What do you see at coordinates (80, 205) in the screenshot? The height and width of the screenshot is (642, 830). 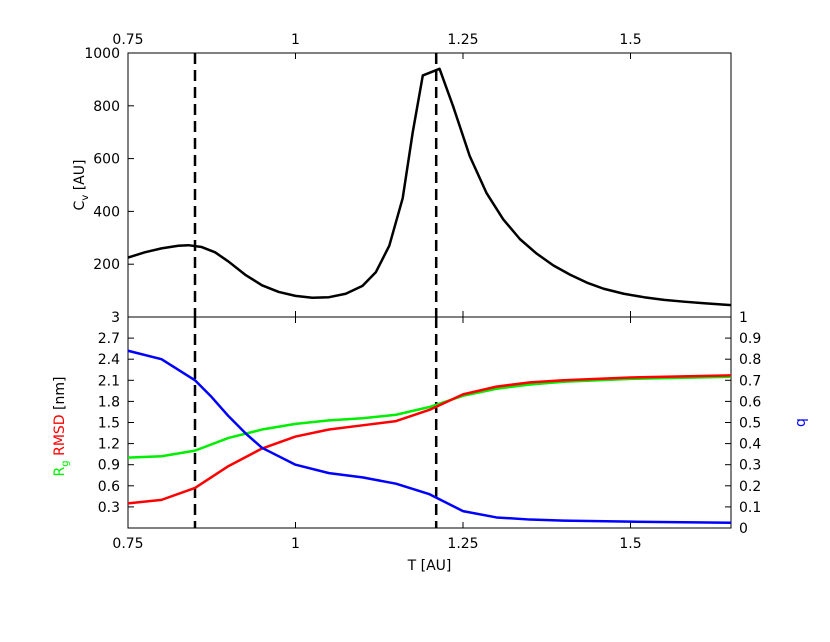 I see `y-axis-label-base: C` at bounding box center [80, 205].